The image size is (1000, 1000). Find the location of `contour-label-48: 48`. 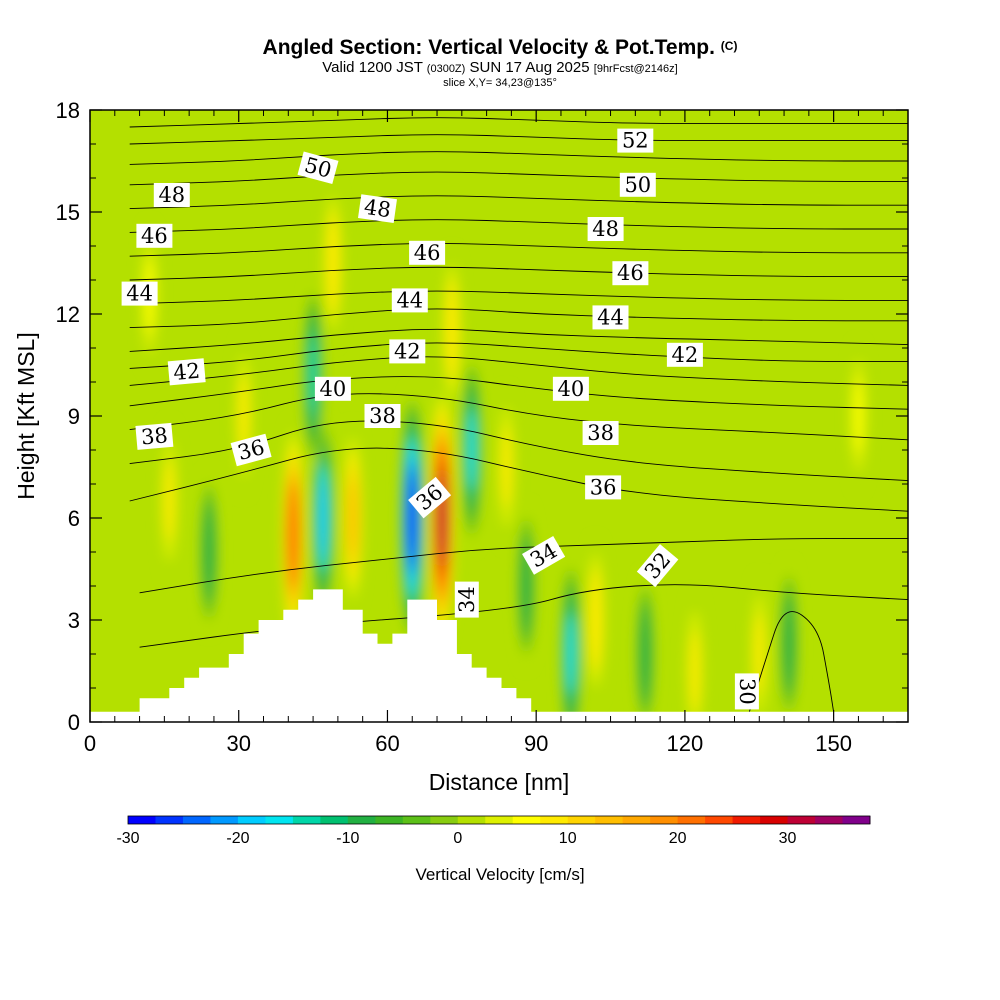

contour-label-48: 48 is located at coordinates (171, 195).